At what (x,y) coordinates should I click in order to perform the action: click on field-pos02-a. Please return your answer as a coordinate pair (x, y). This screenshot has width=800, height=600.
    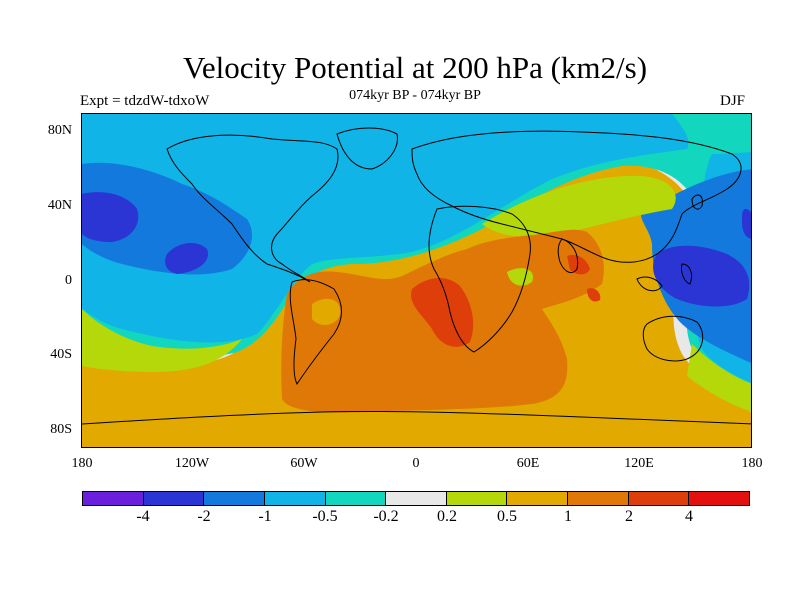
    Looking at the image, I should click on (162, 340).